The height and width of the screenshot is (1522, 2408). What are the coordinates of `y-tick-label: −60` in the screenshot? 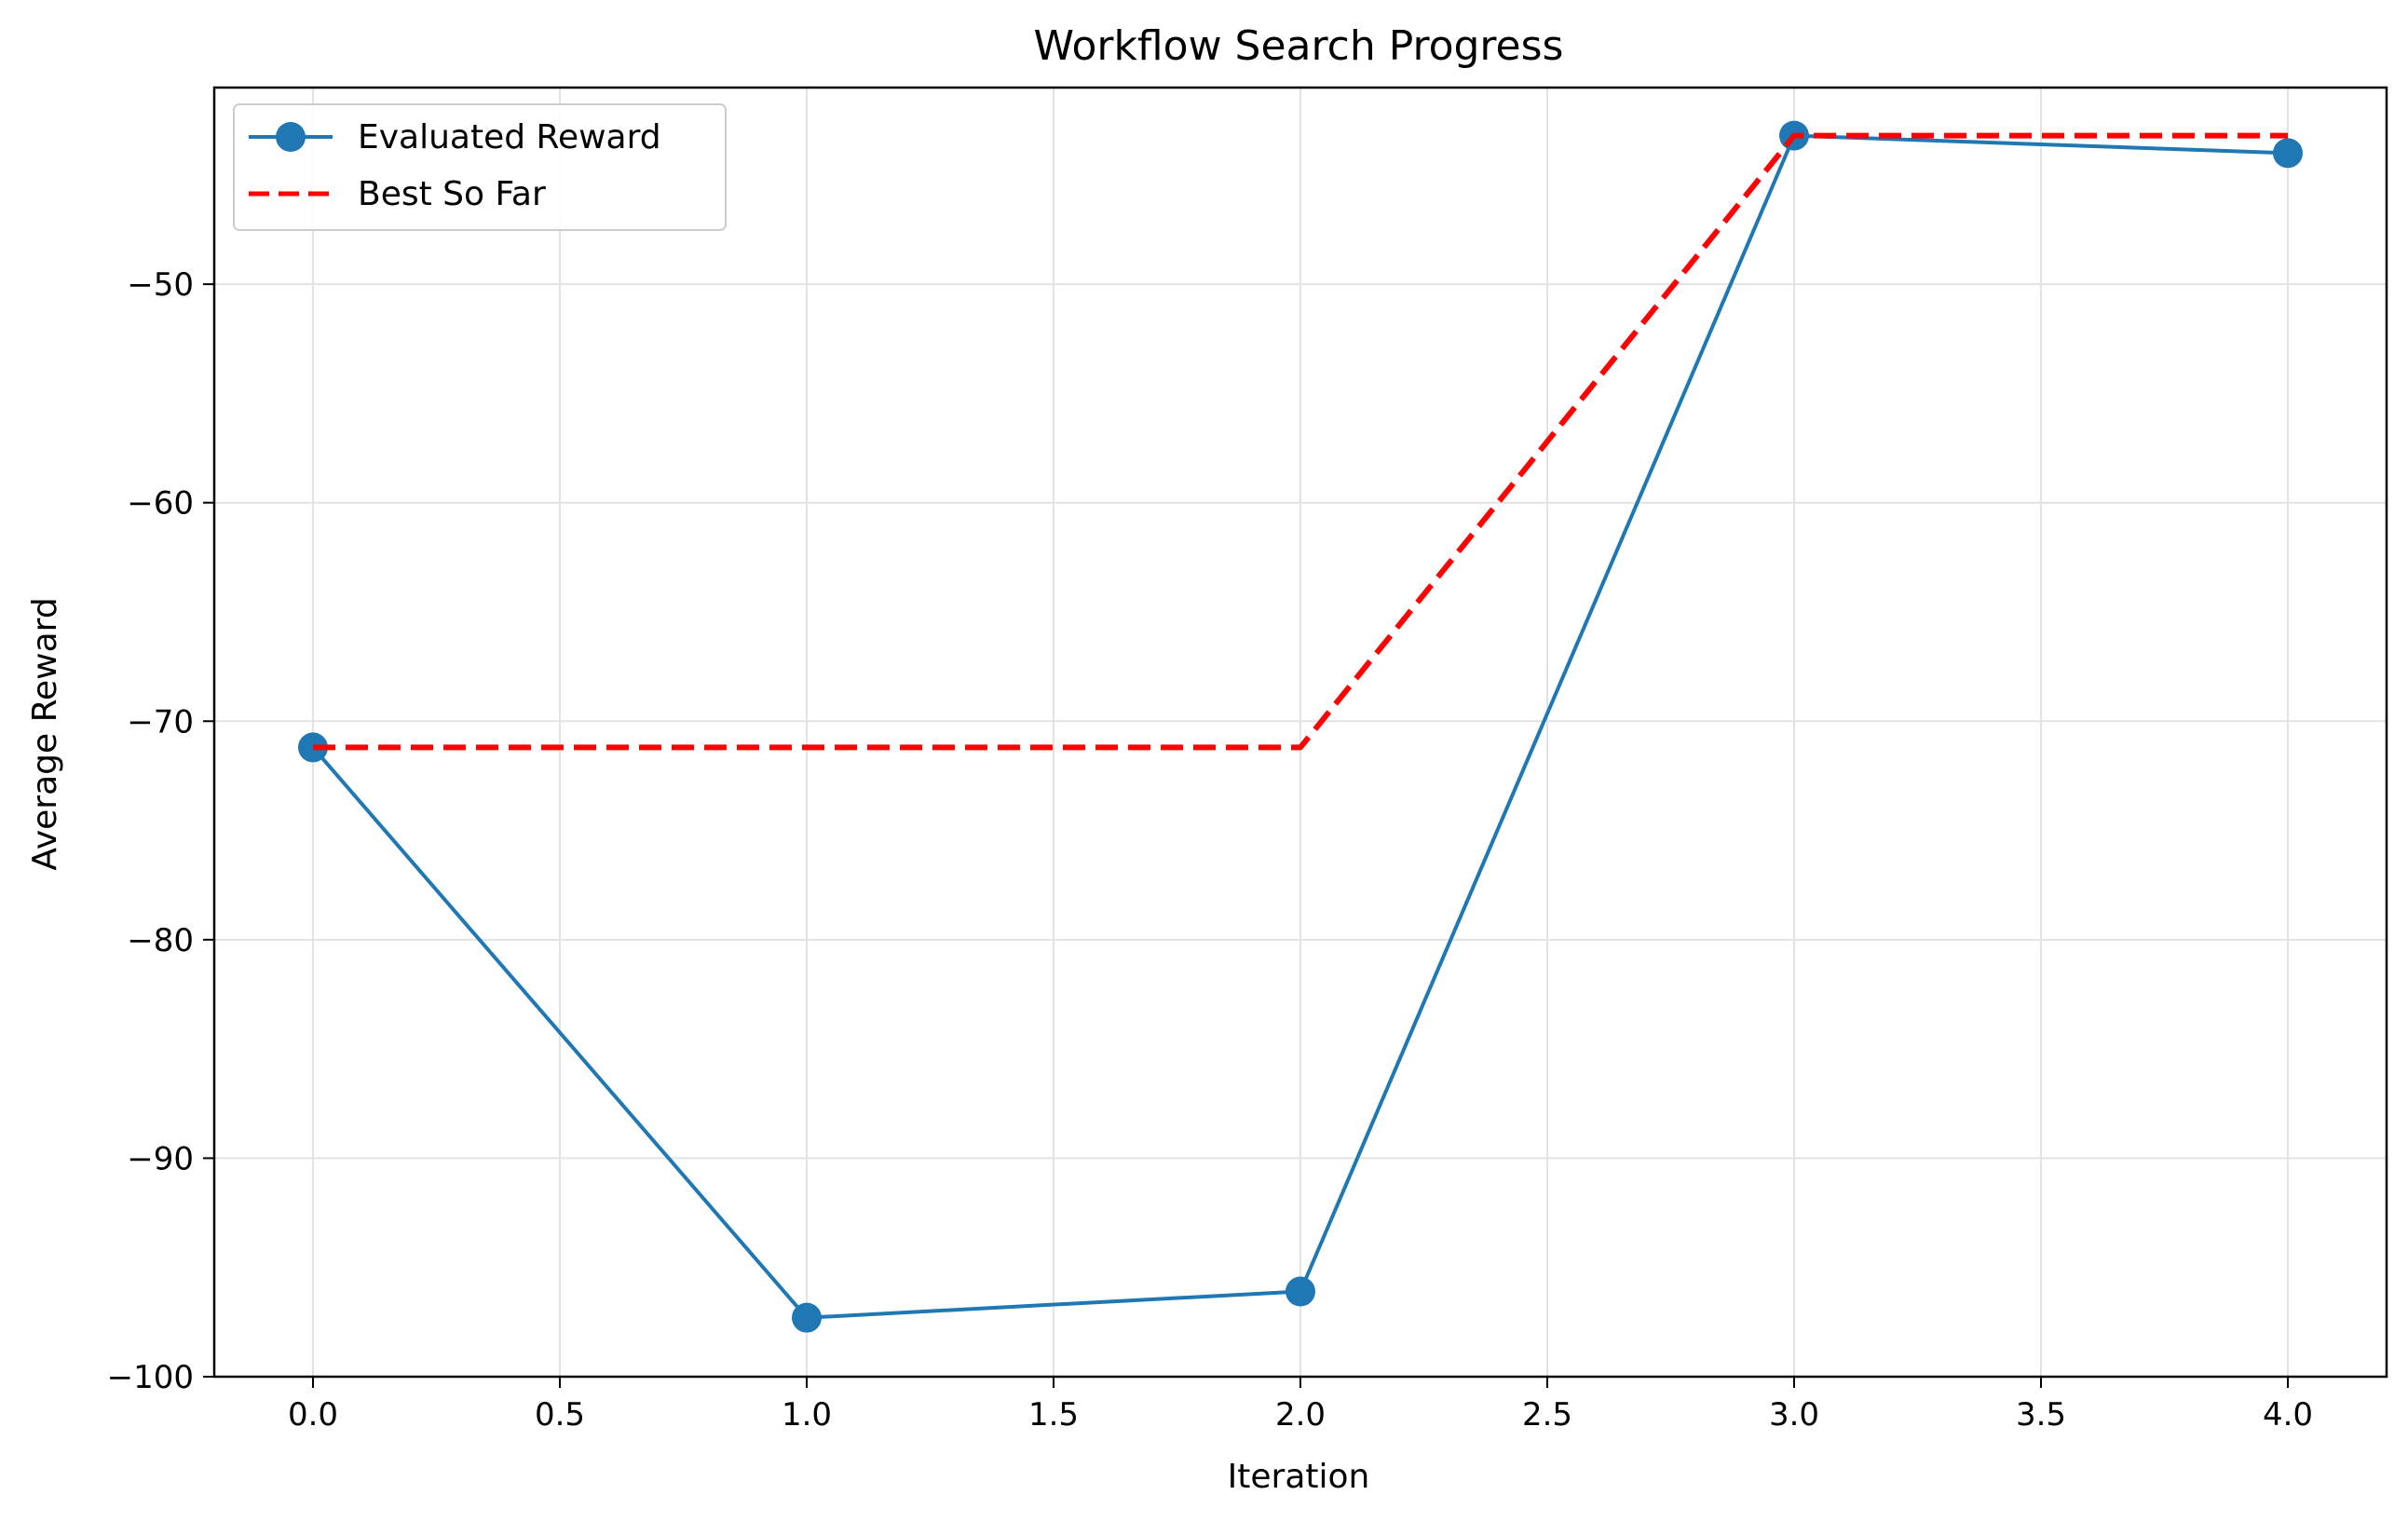 It's located at (160, 504).